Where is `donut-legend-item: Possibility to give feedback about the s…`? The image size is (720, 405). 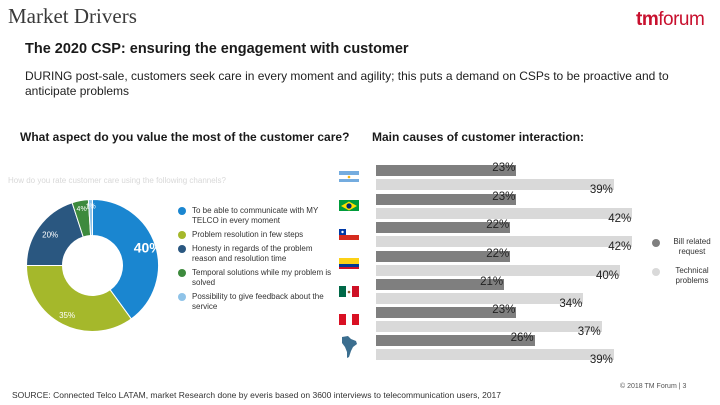 donut-legend-item: Possibility to give feedback about the s… is located at coordinates (258, 302).